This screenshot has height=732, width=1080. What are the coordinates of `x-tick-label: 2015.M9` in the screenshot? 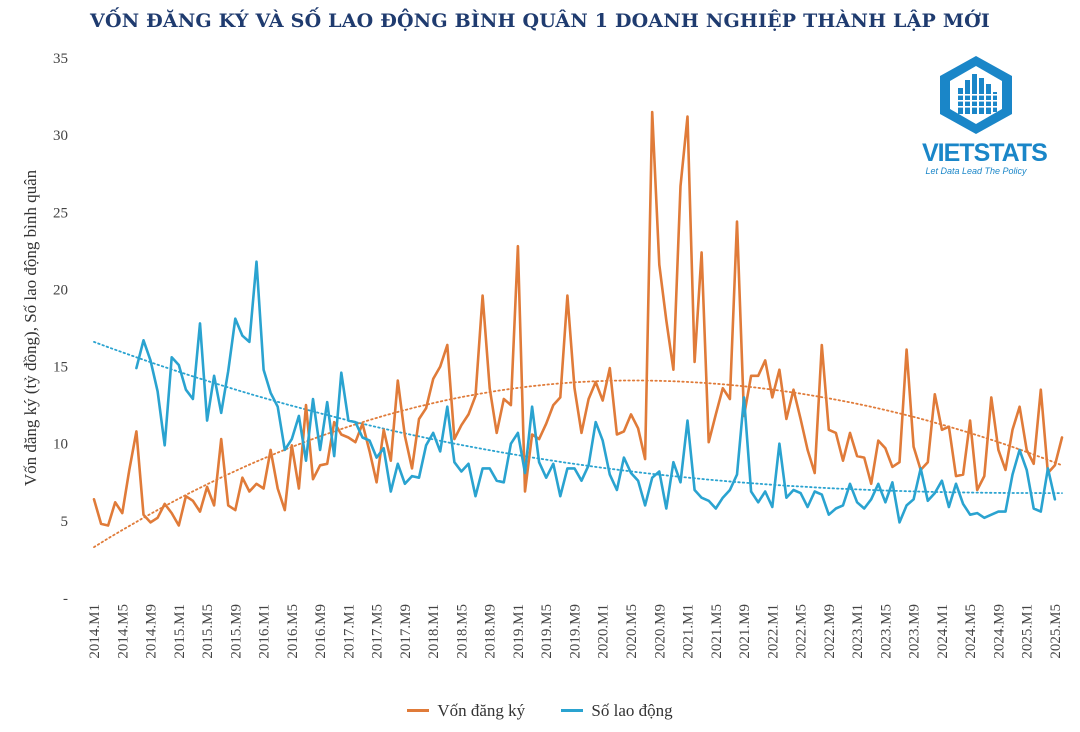 It's located at (236, 631).